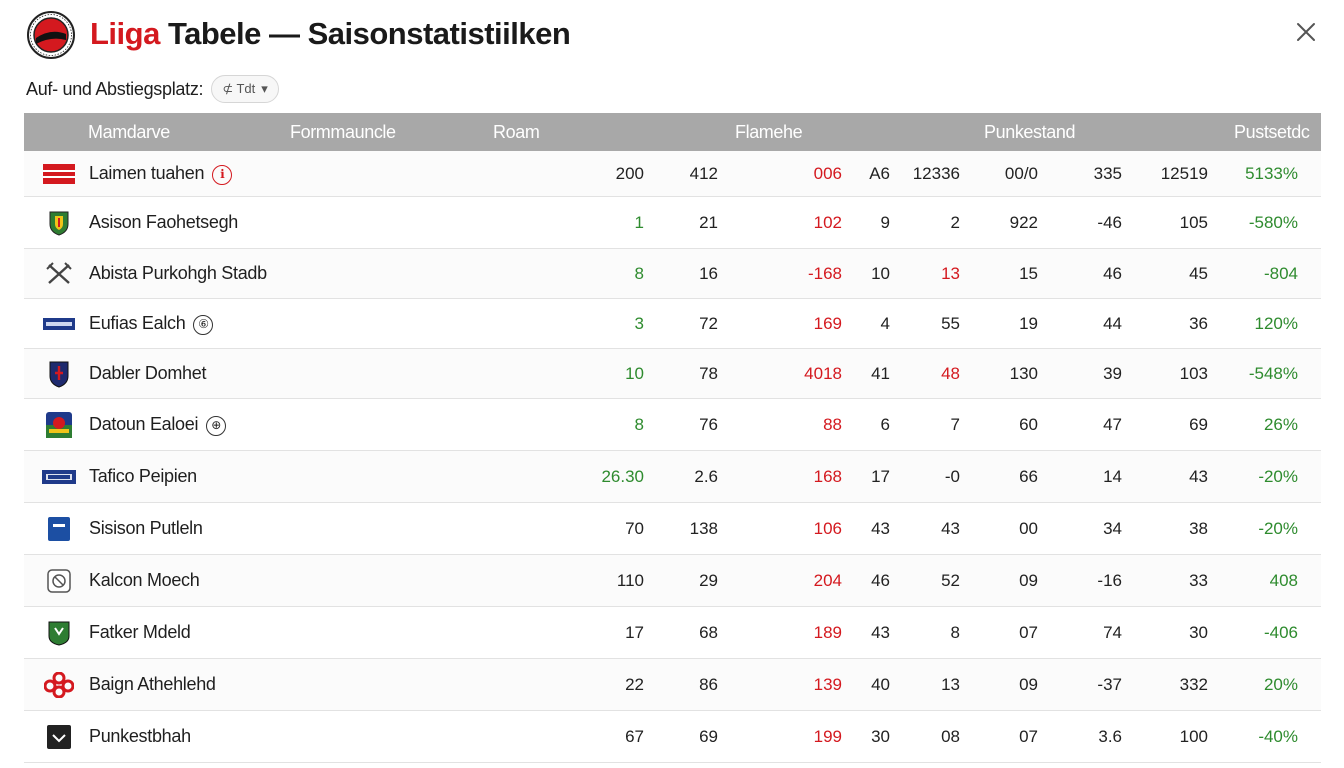 Image resolution: width=1344 pixels, height=768 pixels. I want to click on stat-cell: 74, so click(1112, 632).